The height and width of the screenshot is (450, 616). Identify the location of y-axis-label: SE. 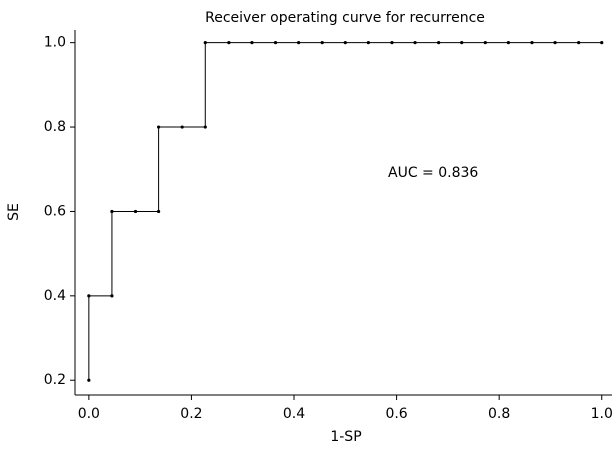
(14, 212).